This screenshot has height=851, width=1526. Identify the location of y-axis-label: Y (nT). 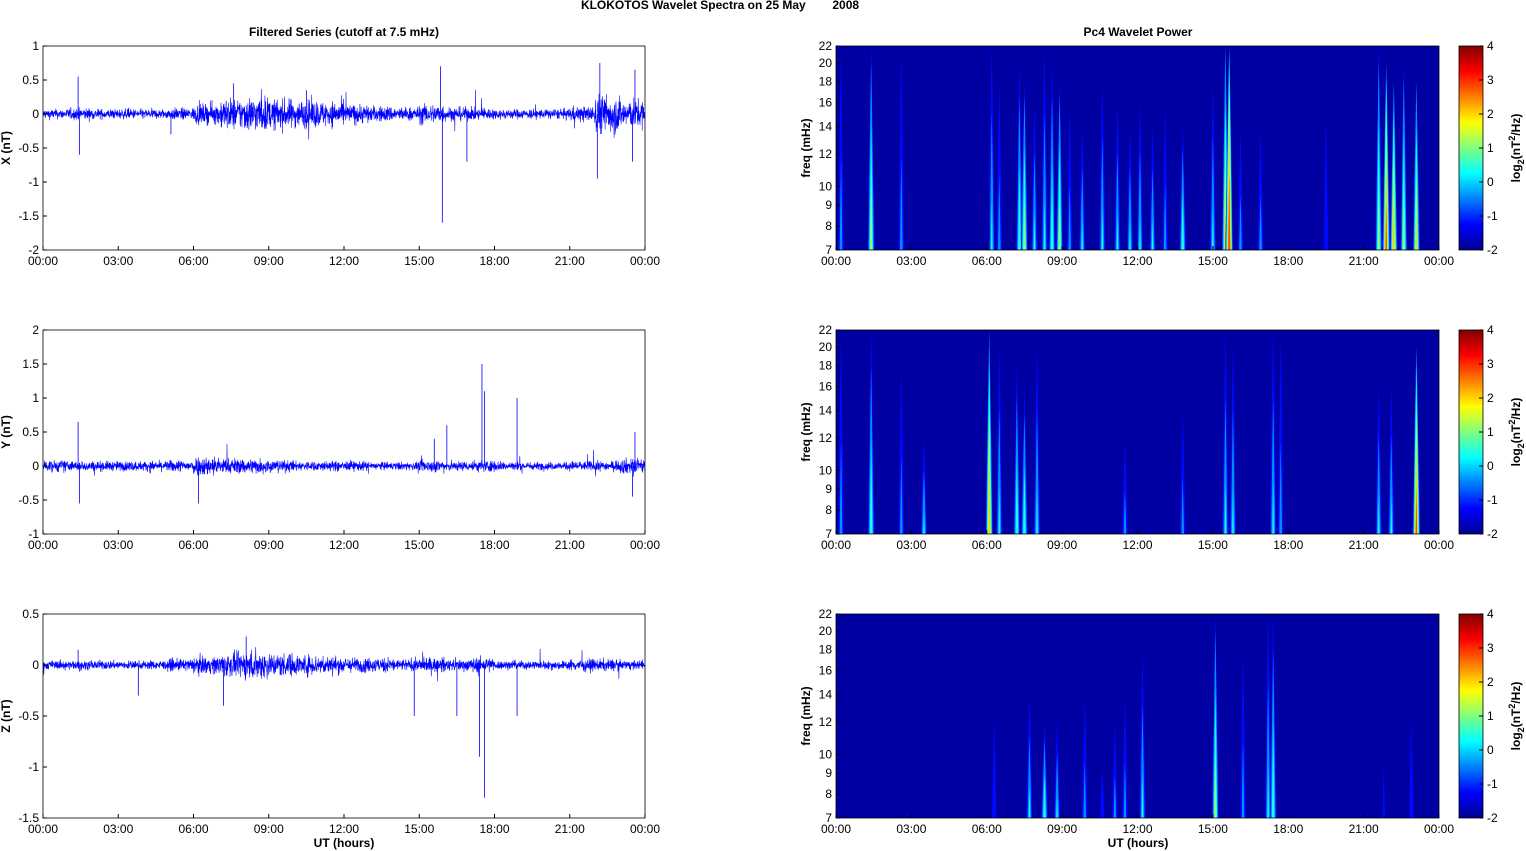
(6, 432).